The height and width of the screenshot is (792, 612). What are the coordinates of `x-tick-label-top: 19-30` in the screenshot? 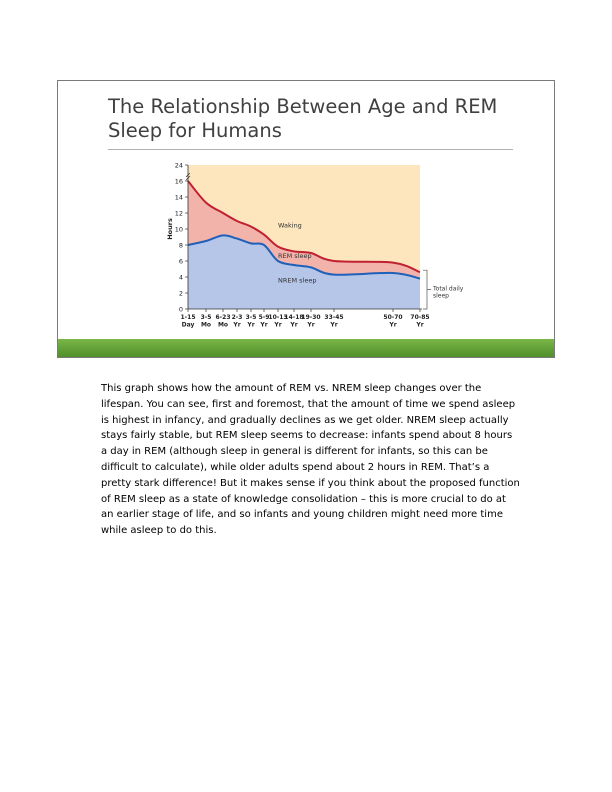 It's located at (310, 317).